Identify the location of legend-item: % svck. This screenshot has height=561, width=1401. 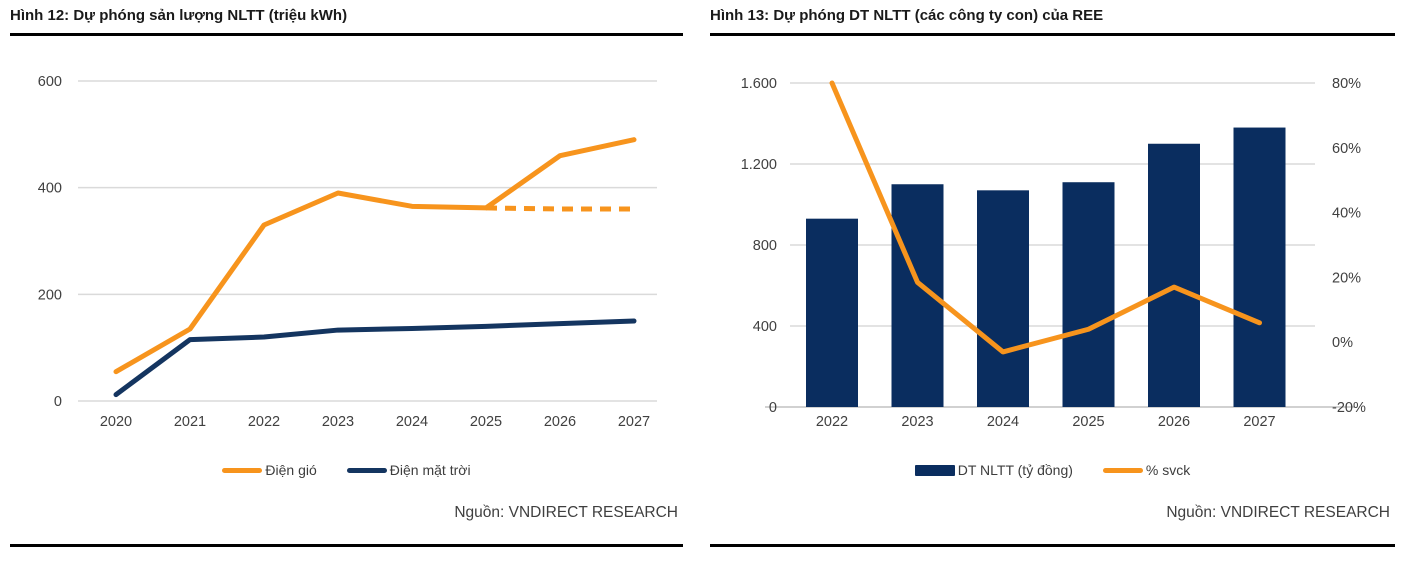
(1146, 470).